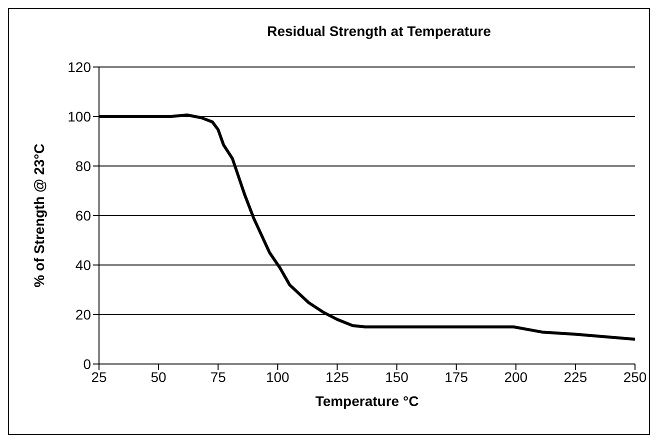 Image resolution: width=660 pixels, height=443 pixels. What do you see at coordinates (158, 376) in the screenshot?
I see `x-tick-label: 50` at bounding box center [158, 376].